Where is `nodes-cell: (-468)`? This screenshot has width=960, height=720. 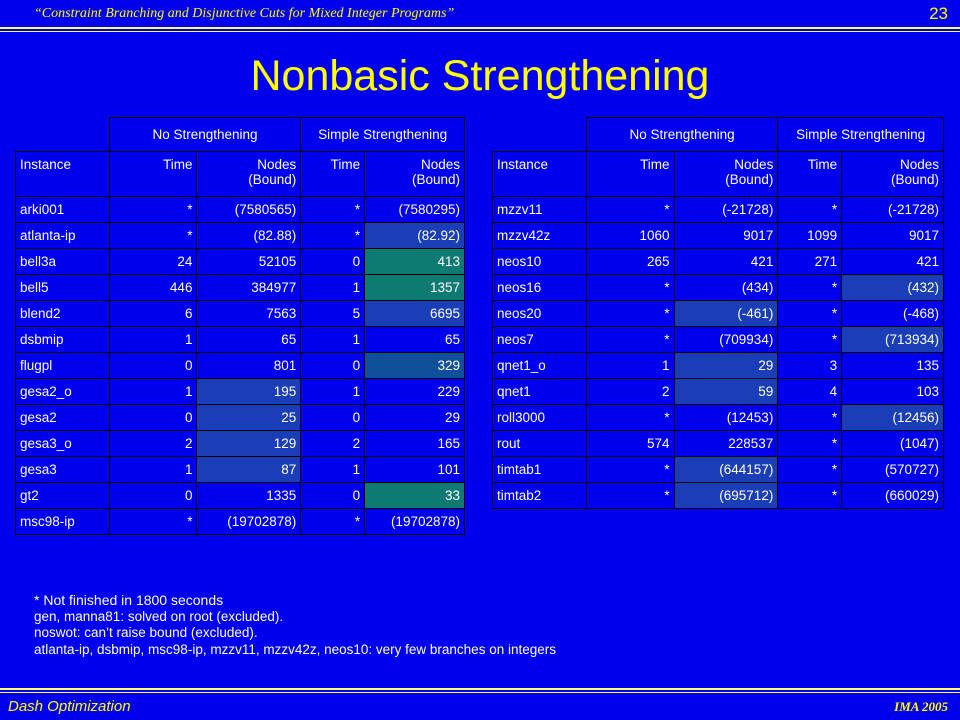
nodes-cell: (-468) is located at coordinates (892, 313).